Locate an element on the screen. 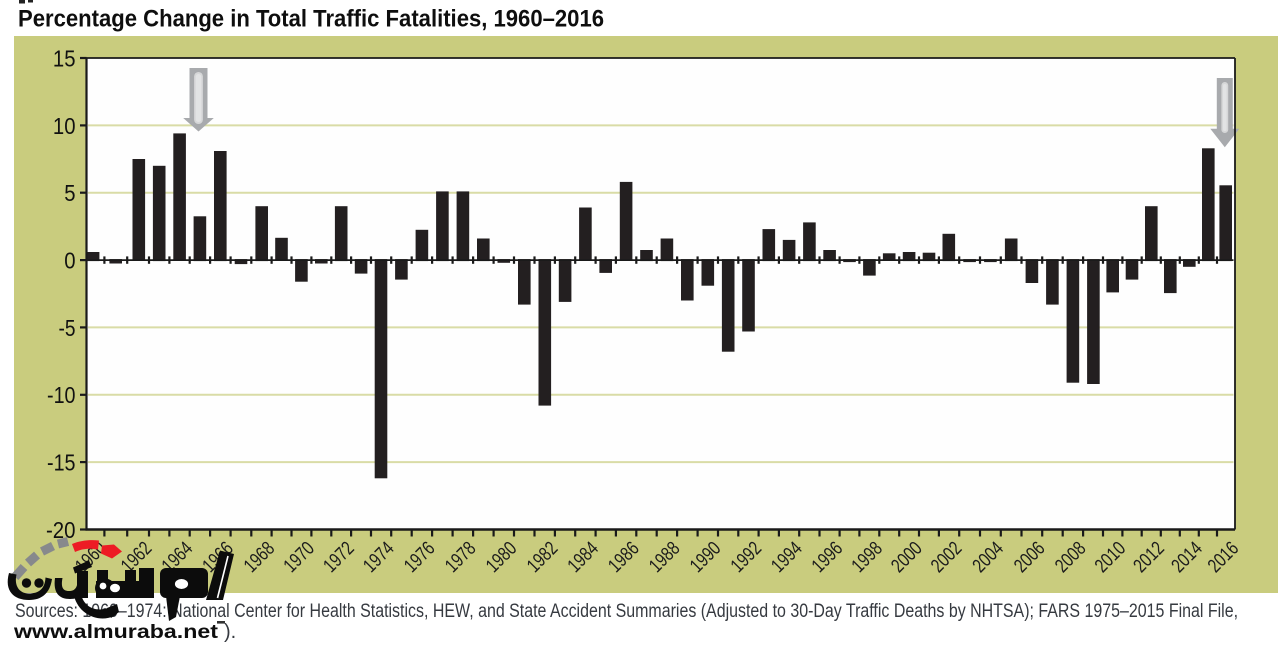 This screenshot has width=1288, height=650. svg-text: 5 is located at coordinates (69, 193).